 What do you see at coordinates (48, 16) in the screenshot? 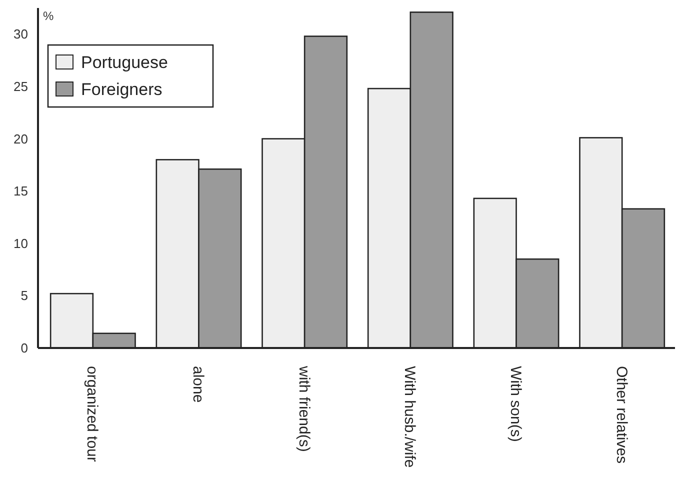
I see `y-axis-title: %` at bounding box center [48, 16].